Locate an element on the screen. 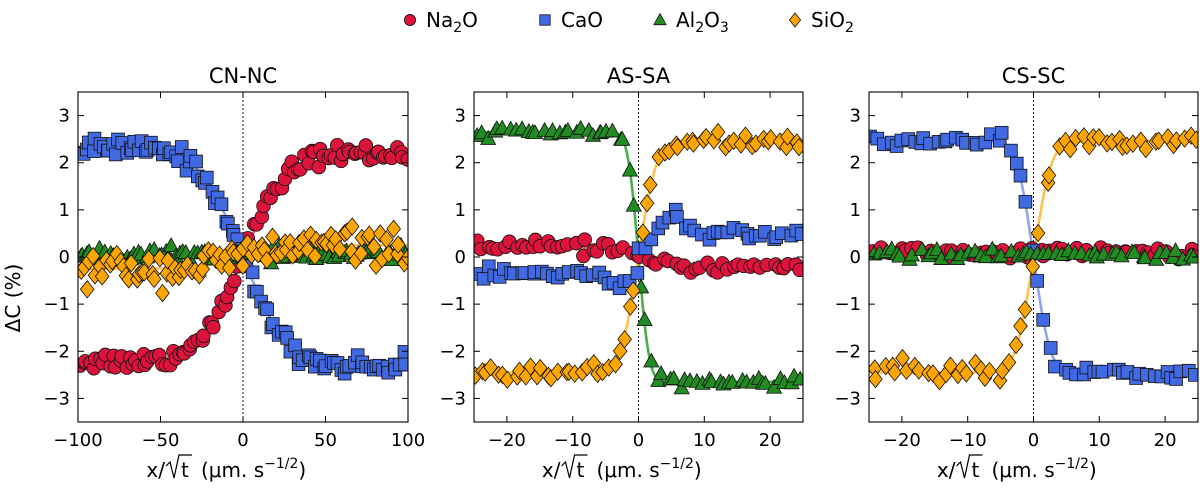 This screenshot has height=489, width=1200. x-tick-label: −100 is located at coordinates (77, 440).